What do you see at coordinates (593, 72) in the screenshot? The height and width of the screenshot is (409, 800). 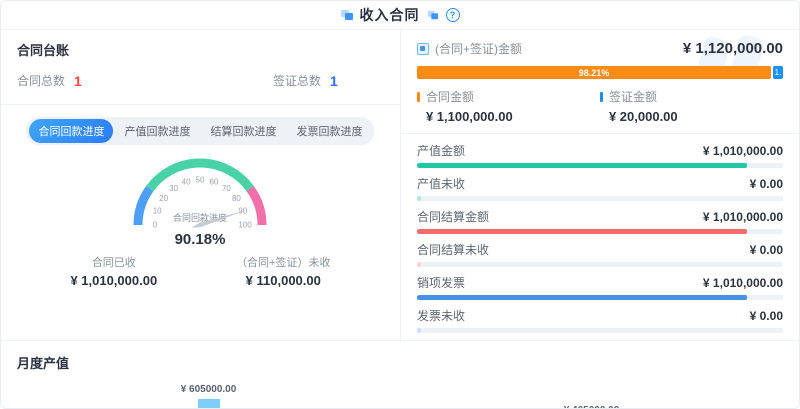 I see `contract-amount-segment: 98.21%` at bounding box center [593, 72].